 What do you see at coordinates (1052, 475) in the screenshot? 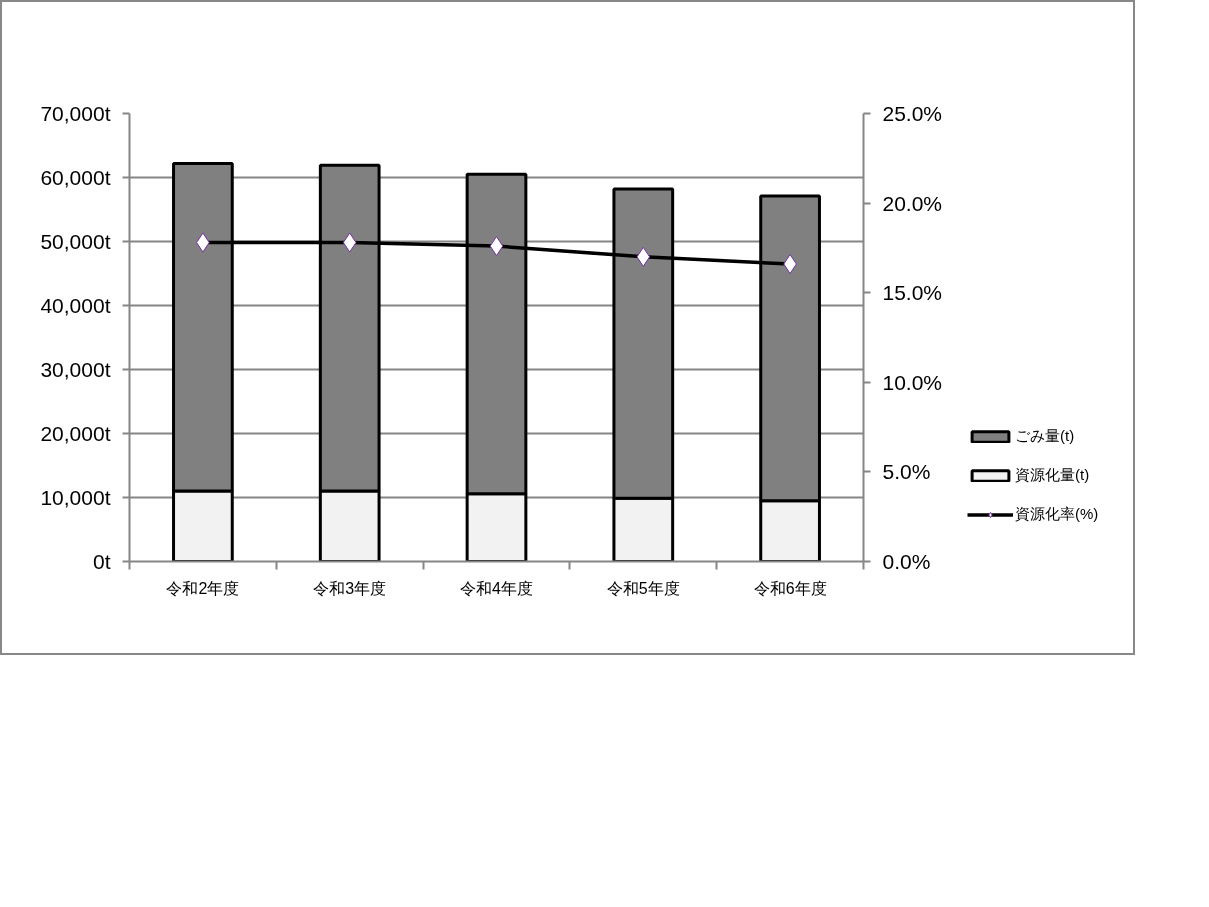
I see `legend-label: 資源化量(t)` at bounding box center [1052, 475].